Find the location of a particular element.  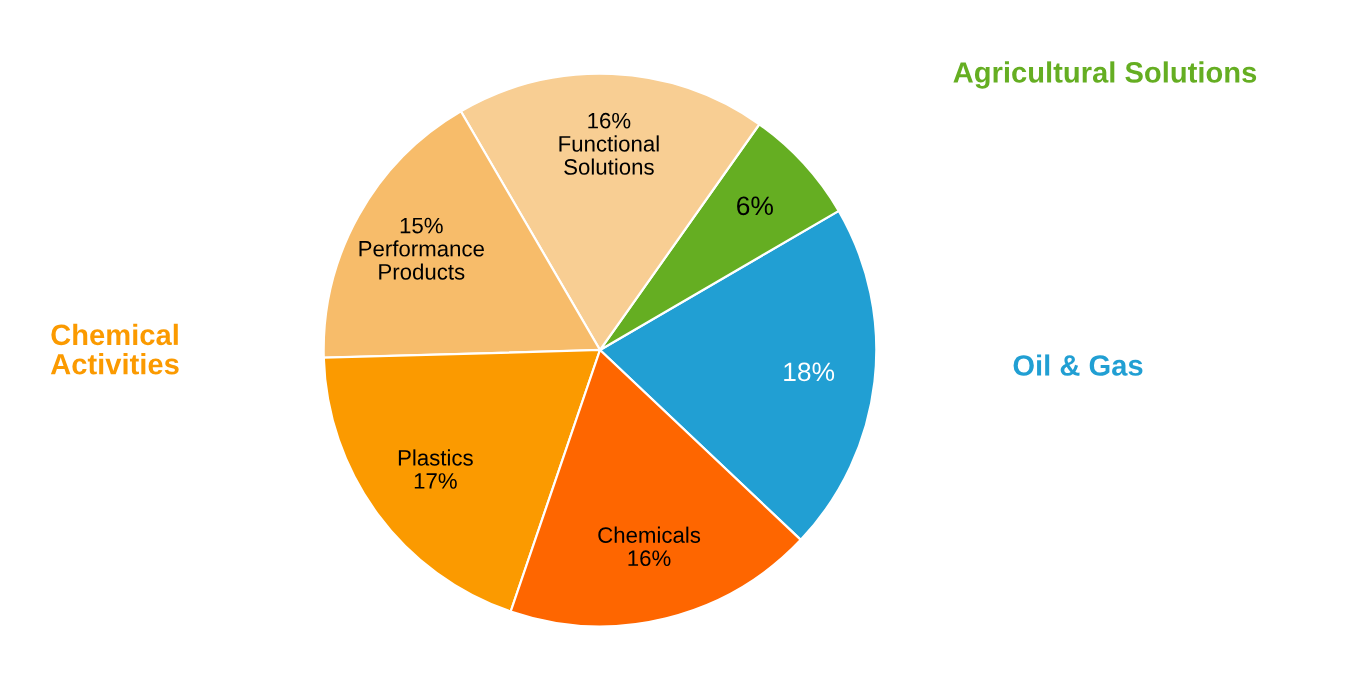

data-label: 18% is located at coordinates (809, 372).